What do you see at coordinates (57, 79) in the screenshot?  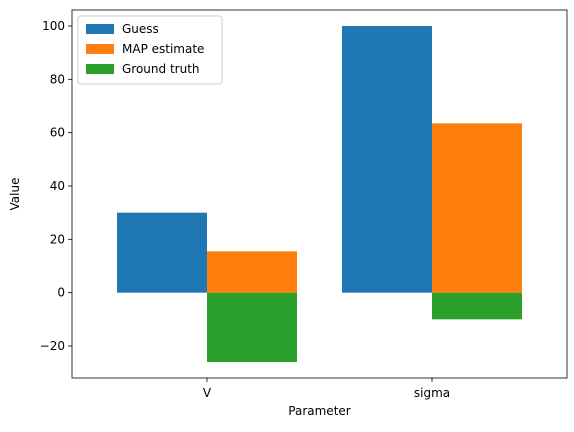 I see `y-tick-label: 80` at bounding box center [57, 79].